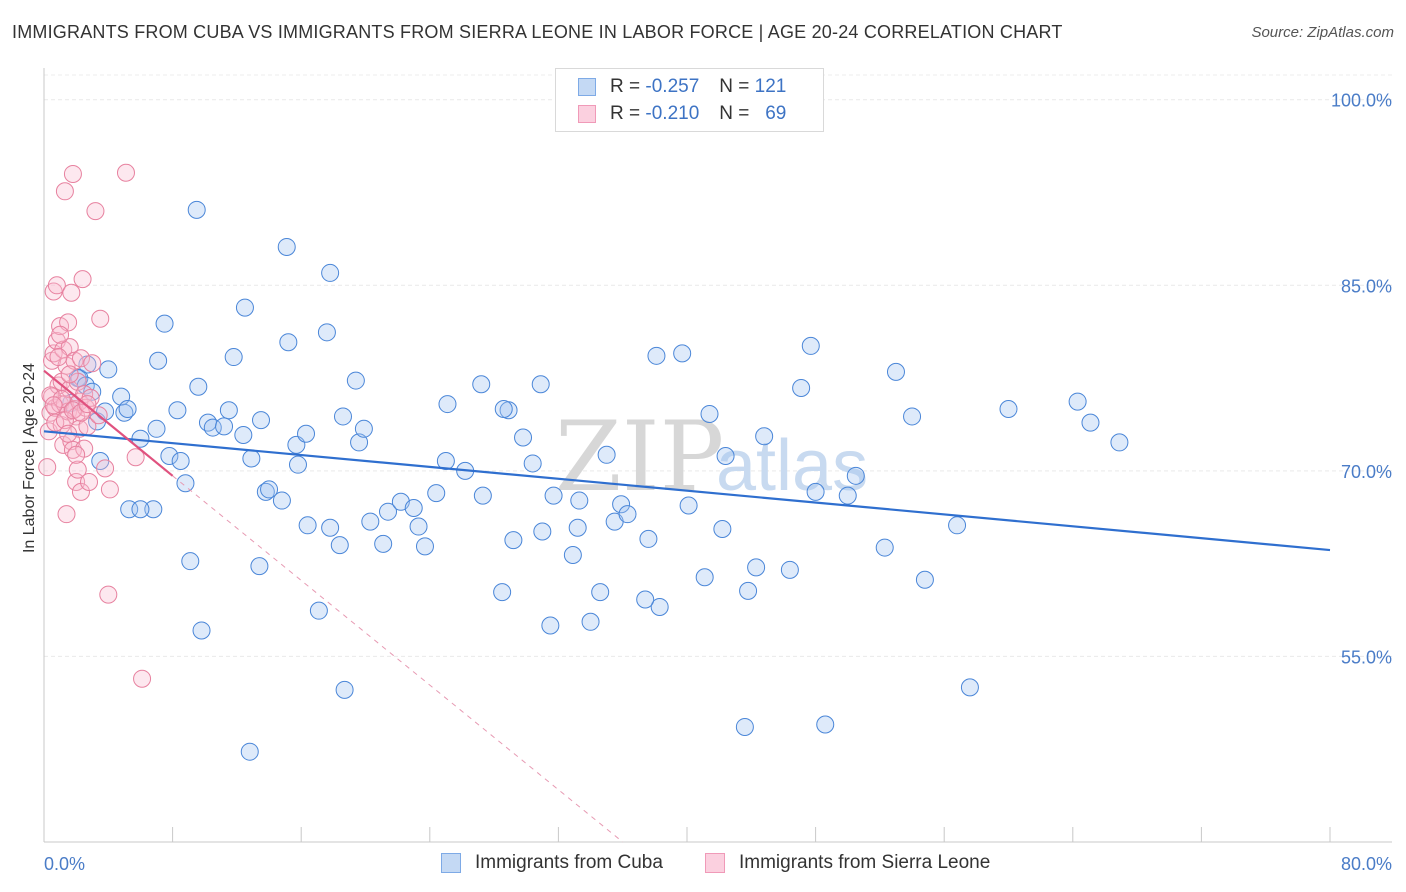  What do you see at coordinates (682, 87) in the screenshot?
I see `legend-row-cuba: R = -0.257 N = 121` at bounding box center [682, 87].